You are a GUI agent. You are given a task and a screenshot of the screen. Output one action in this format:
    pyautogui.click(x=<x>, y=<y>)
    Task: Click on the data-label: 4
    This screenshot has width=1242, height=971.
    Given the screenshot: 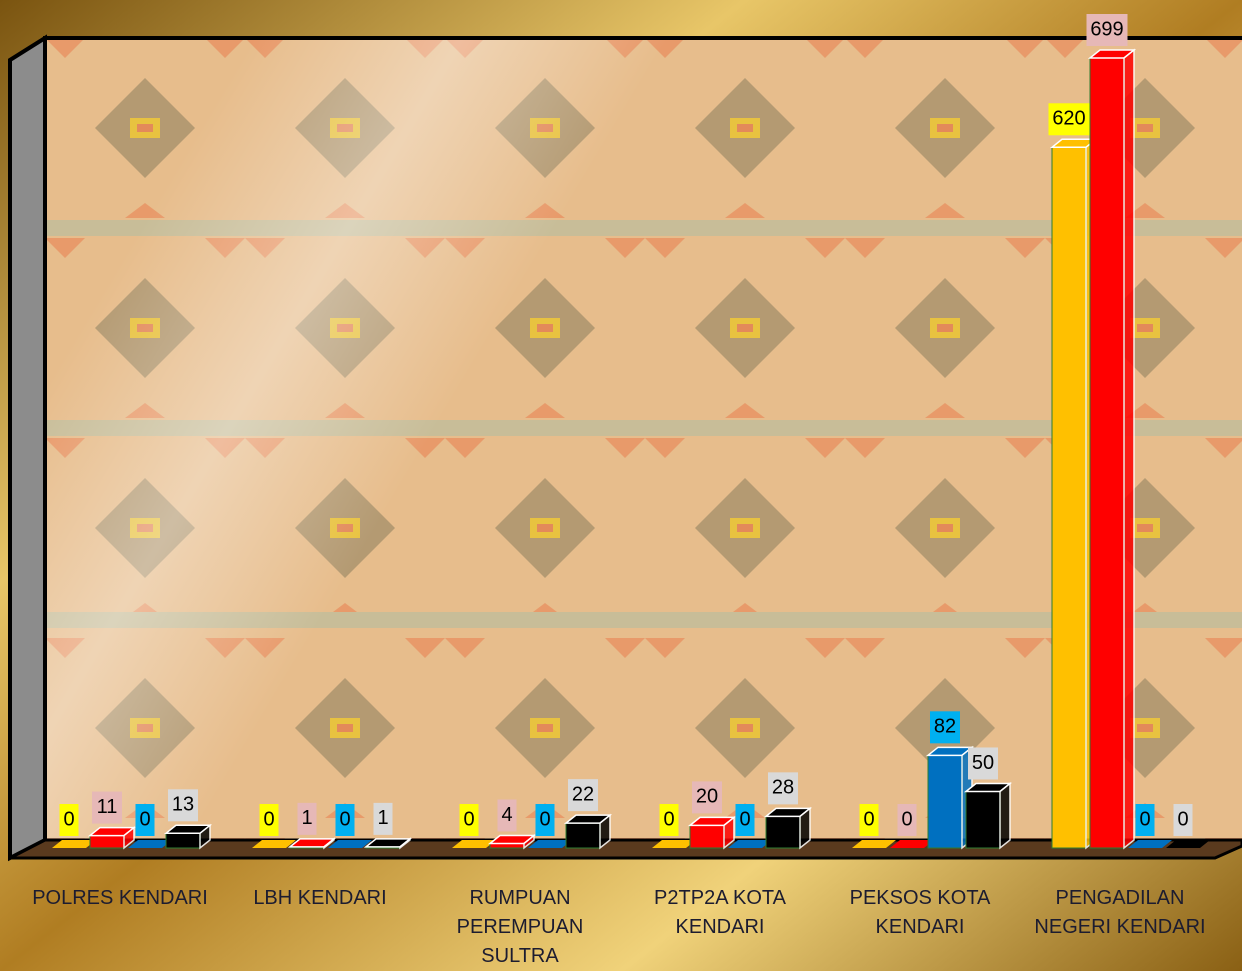 What is the action you would take?
    pyautogui.click(x=506, y=815)
    